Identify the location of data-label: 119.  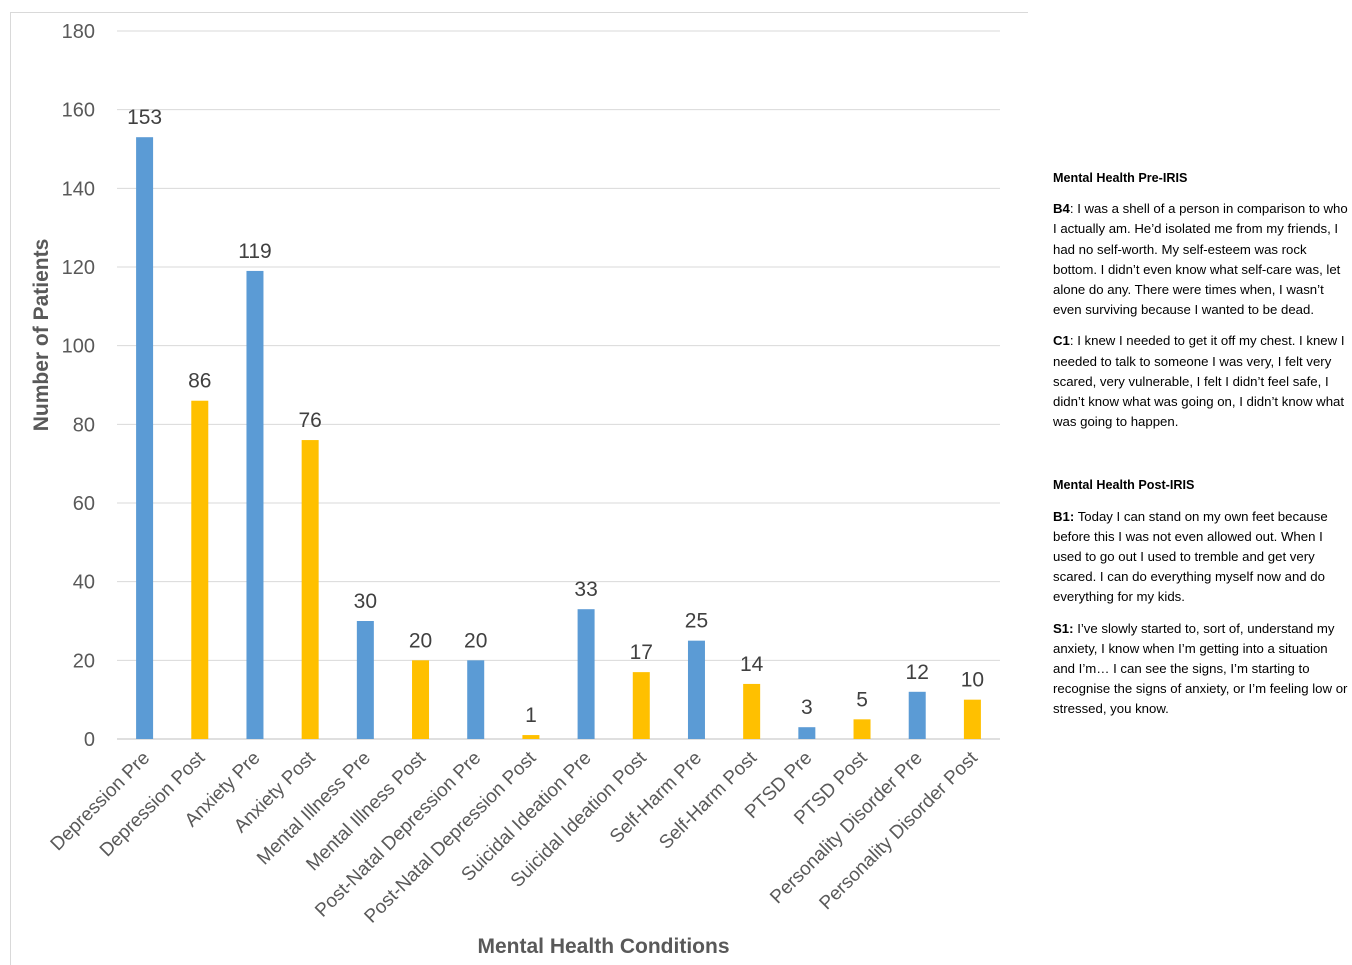
(254, 251).